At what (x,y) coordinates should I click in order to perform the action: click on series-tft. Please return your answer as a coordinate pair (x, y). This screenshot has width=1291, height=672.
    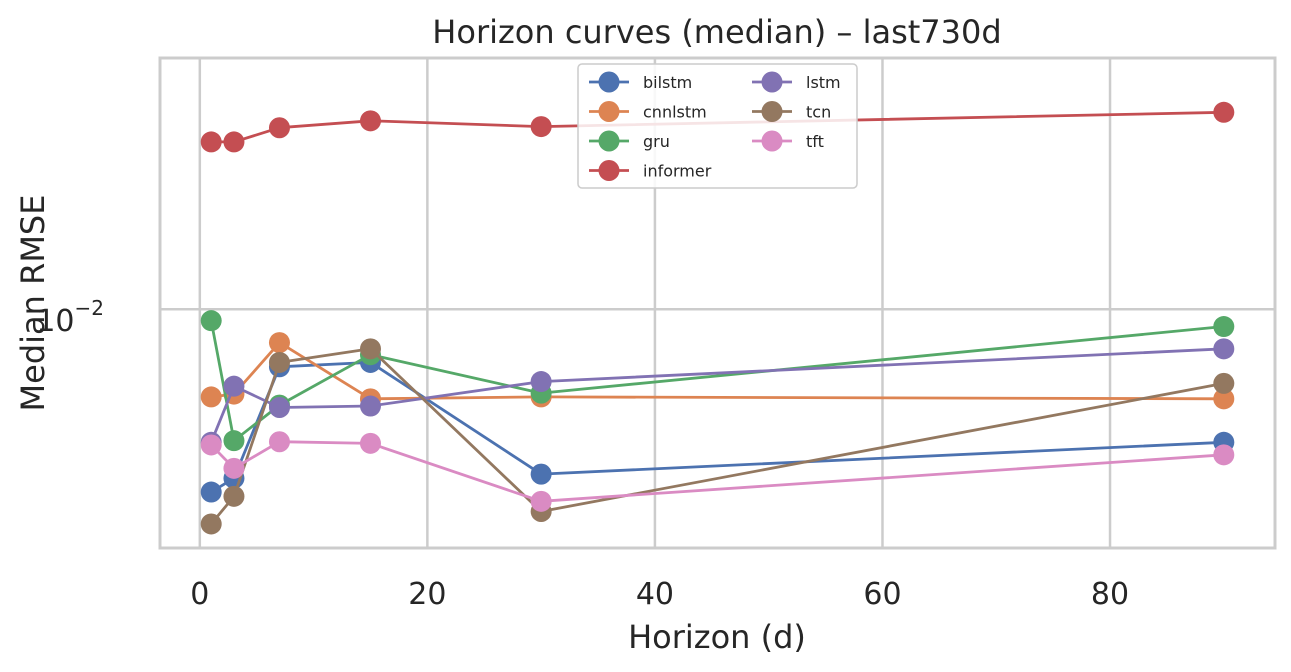
    Looking at the image, I should click on (717, 471).